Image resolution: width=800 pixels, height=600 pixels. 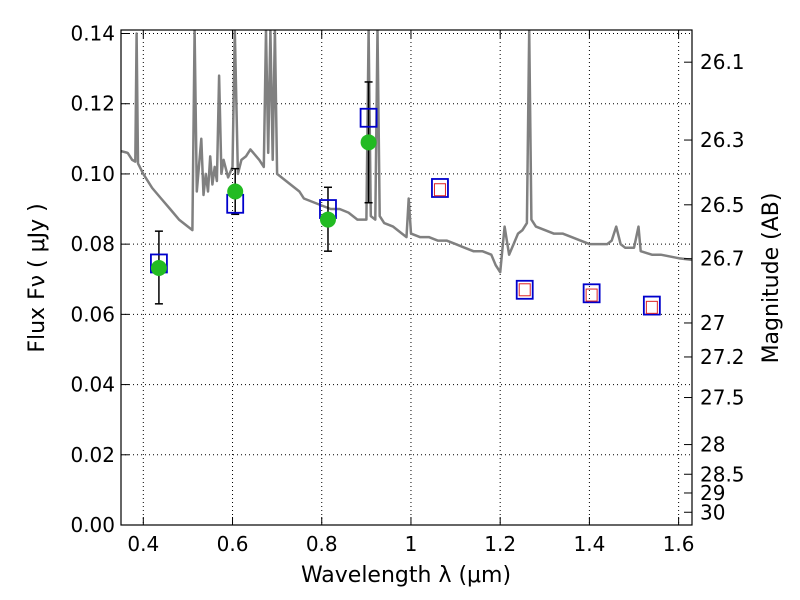 What do you see at coordinates (722, 259) in the screenshot?
I see `right-tick-label: 26.7` at bounding box center [722, 259].